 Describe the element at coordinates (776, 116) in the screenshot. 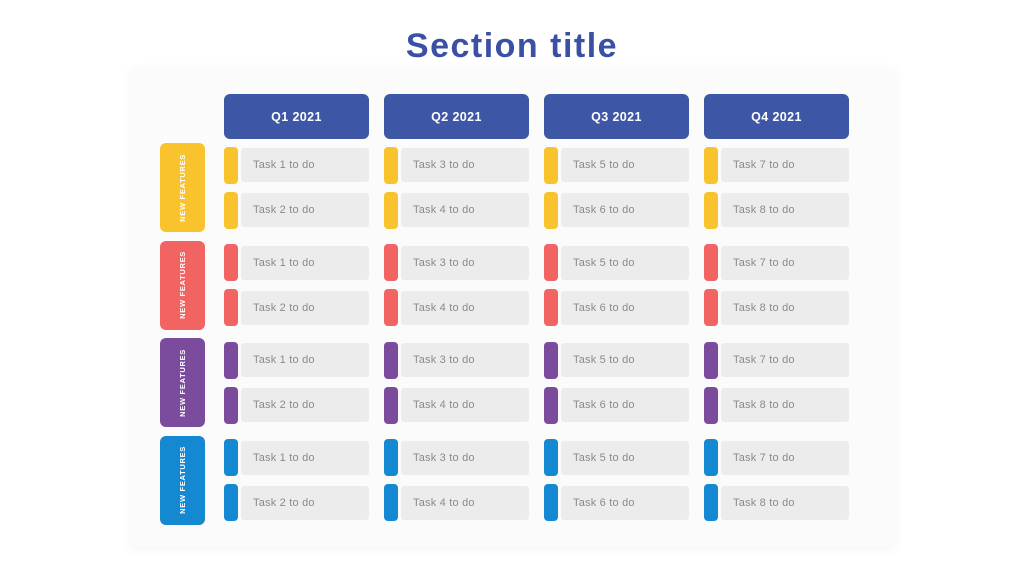

I see `column-header-q4: Q4 2021` at that location.